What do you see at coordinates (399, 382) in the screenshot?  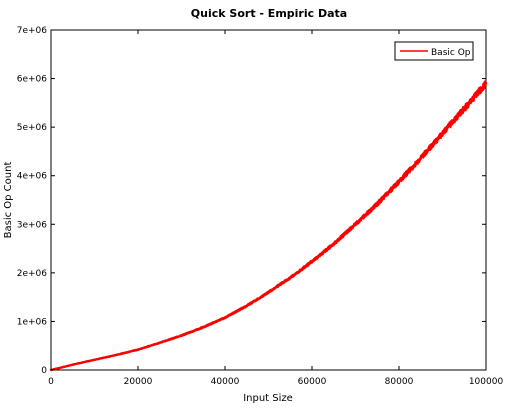 I see `x-tick-label: 80000` at bounding box center [399, 382].